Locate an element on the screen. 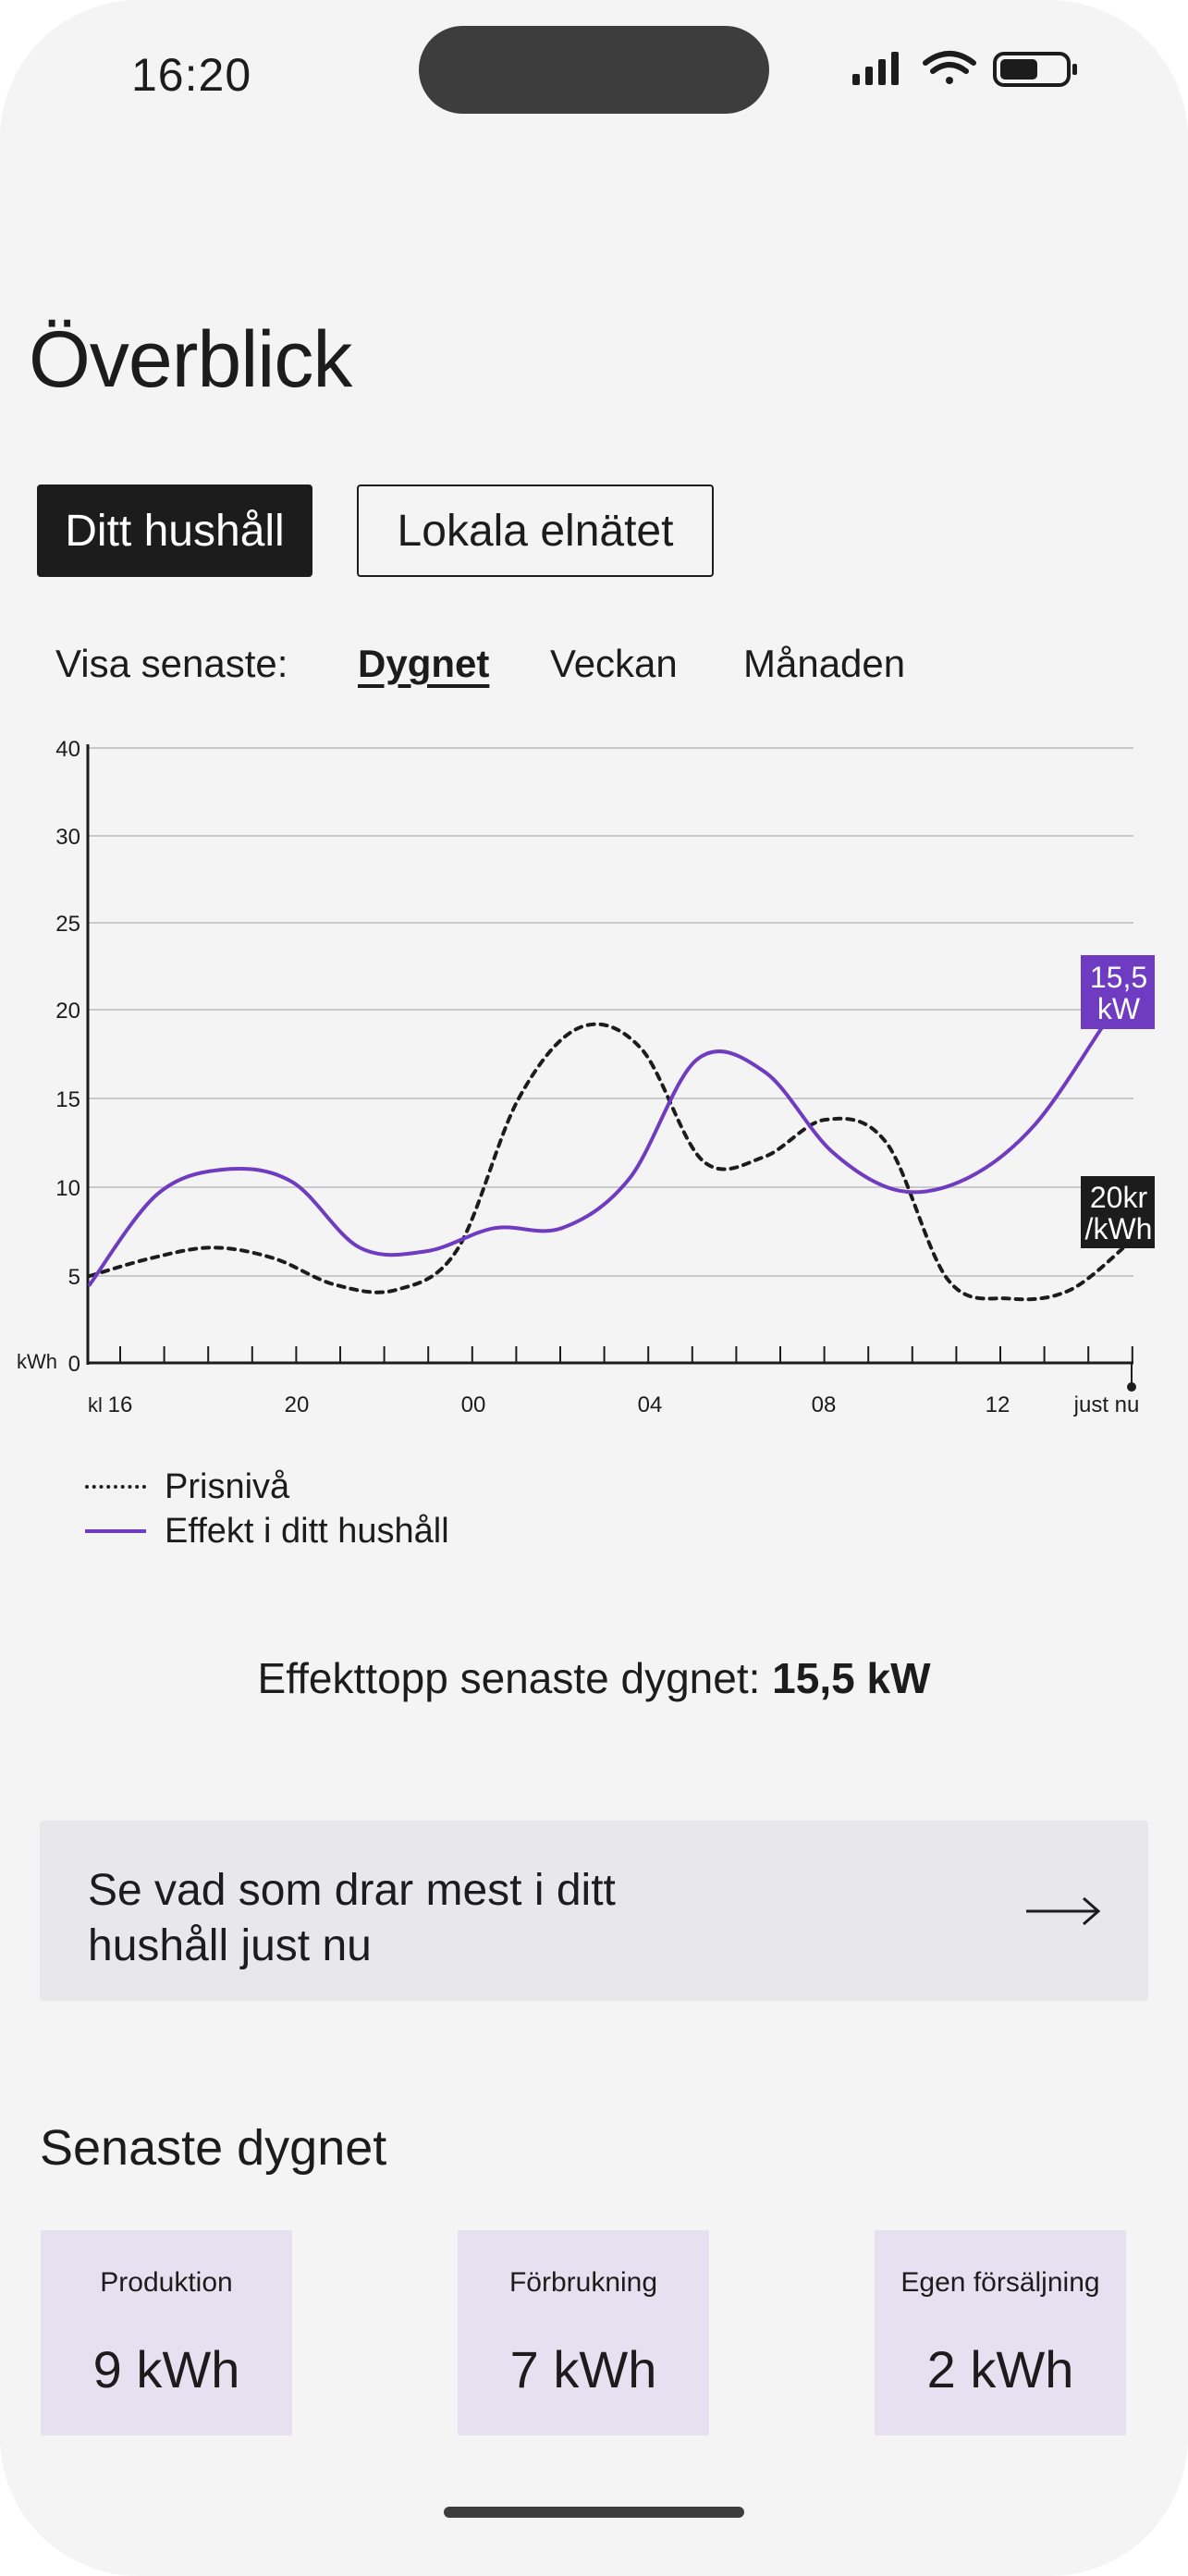  x-tick-label: 12 is located at coordinates (998, 1404).